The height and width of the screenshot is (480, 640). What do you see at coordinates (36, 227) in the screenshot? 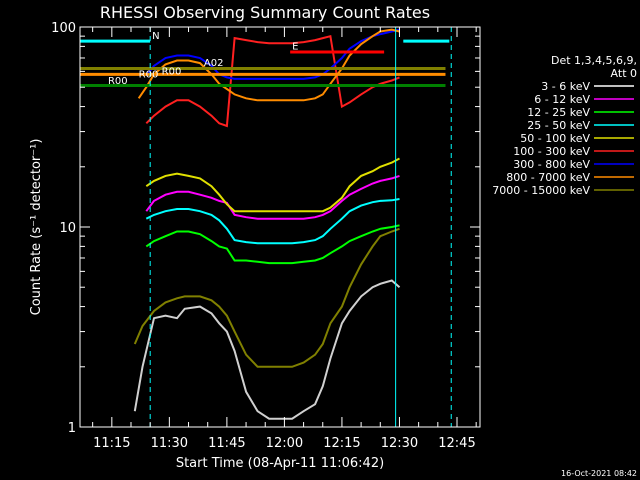
I see `y-axis-label: Count Rate (s⁻¹ detector⁻¹)` at bounding box center [36, 227].